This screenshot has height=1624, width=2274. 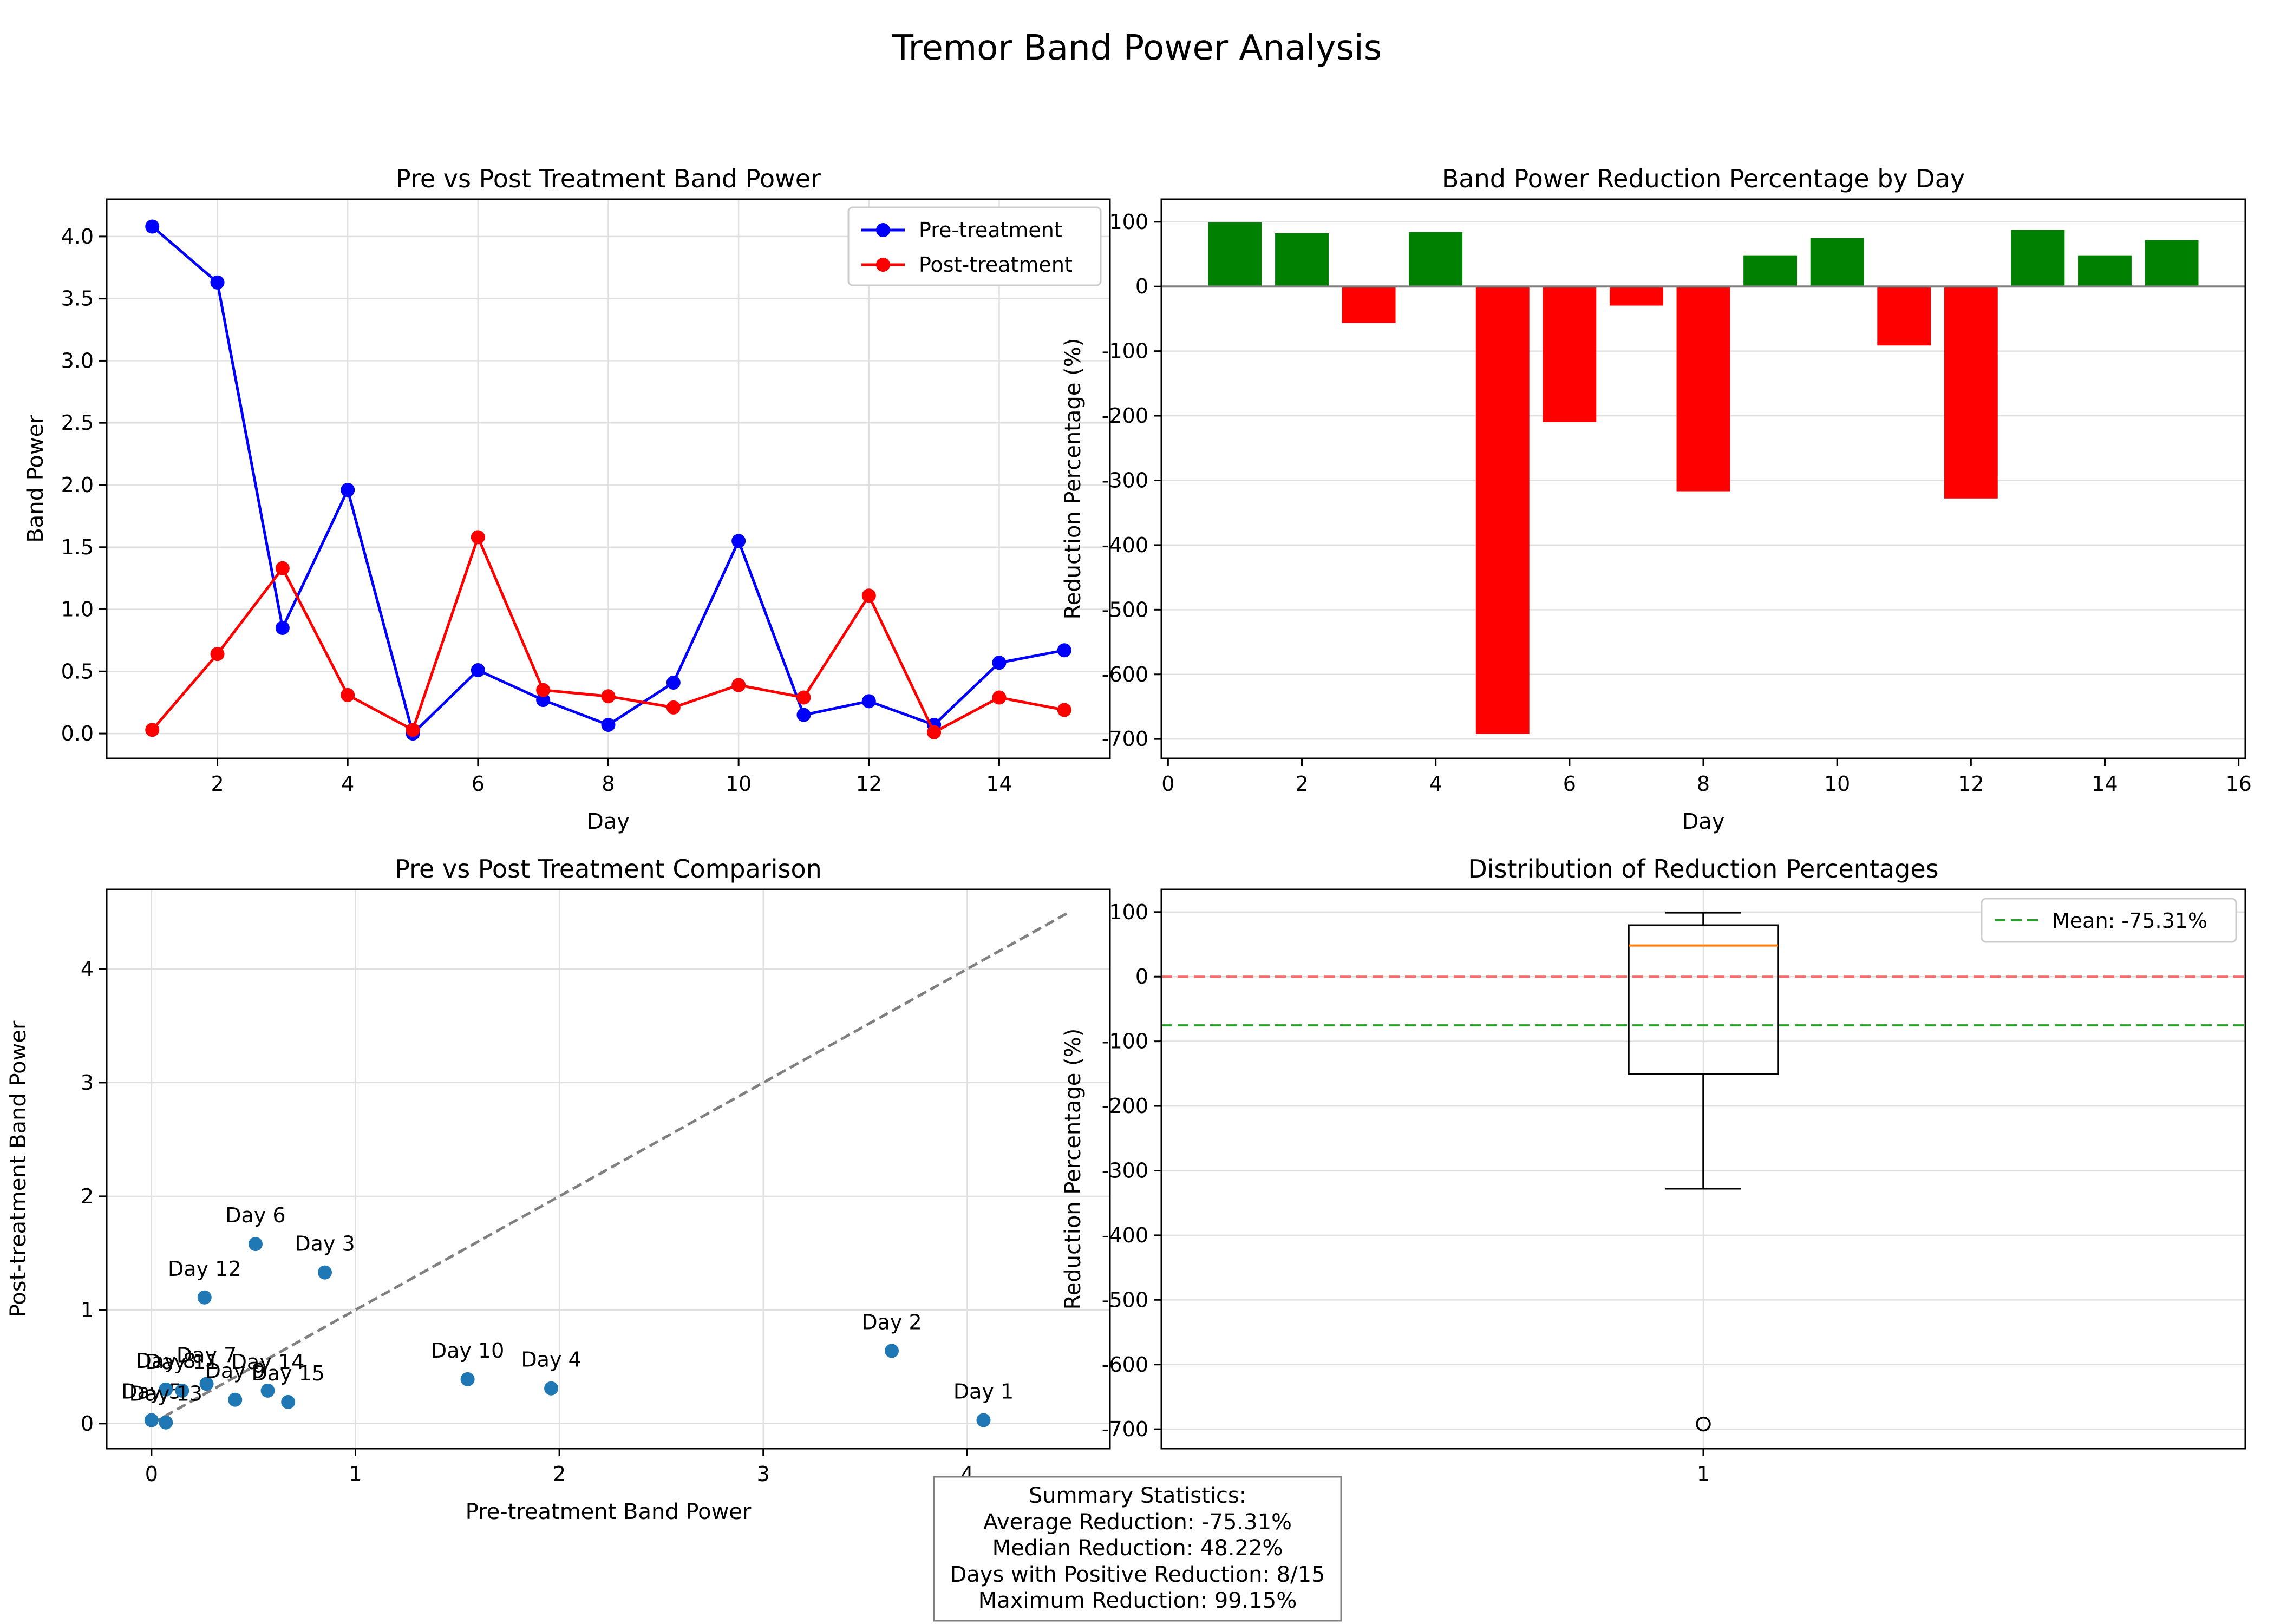 What do you see at coordinates (1125, 675) in the screenshot?
I see `bar-y-tick-label: -600` at bounding box center [1125, 675].